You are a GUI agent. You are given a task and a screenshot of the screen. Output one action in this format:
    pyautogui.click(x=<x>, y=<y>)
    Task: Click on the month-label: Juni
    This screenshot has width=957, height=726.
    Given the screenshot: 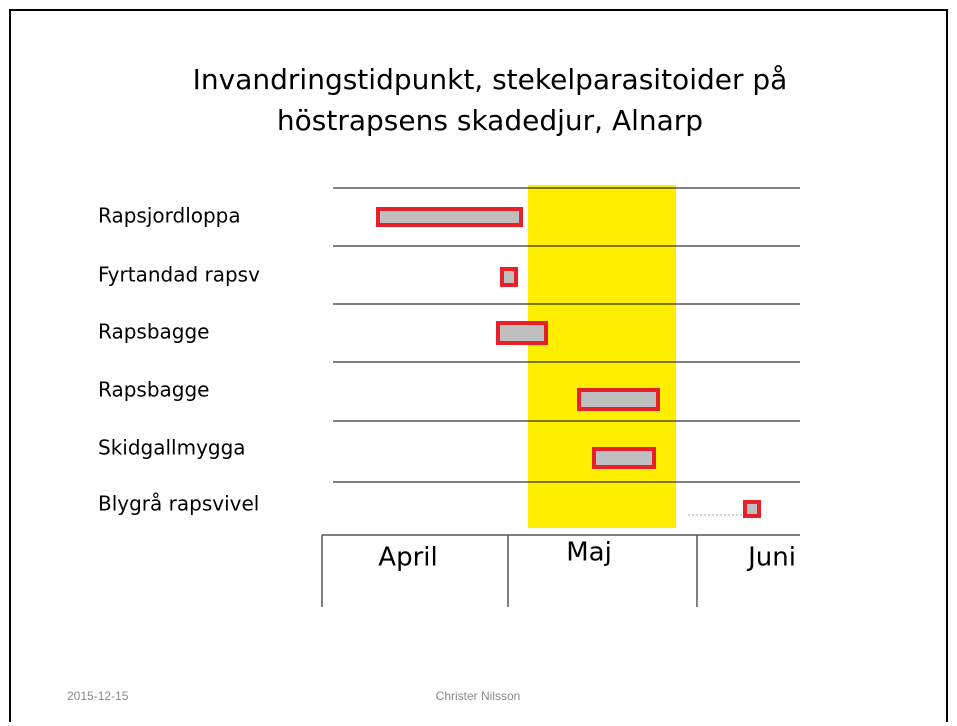 What is the action you would take?
    pyautogui.click(x=771, y=558)
    